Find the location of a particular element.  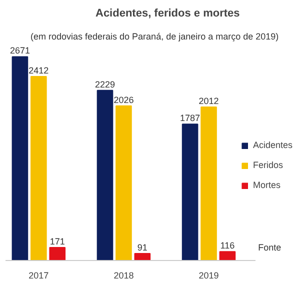

chart-title: Acidentes, feridos e mortes is located at coordinates (168, 14).